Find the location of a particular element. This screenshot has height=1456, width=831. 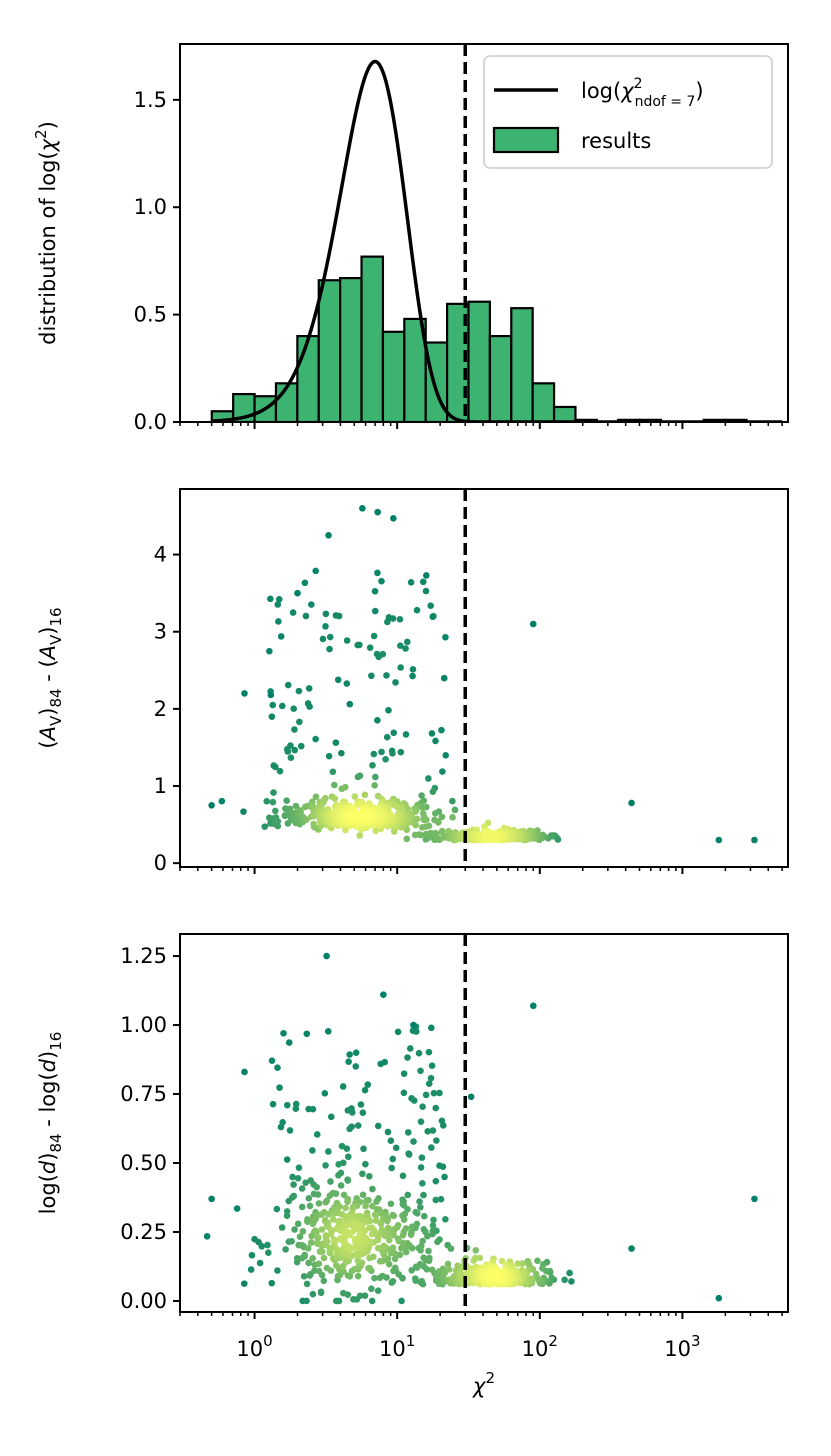

y-tick-label: 1 is located at coordinates (160, 786).